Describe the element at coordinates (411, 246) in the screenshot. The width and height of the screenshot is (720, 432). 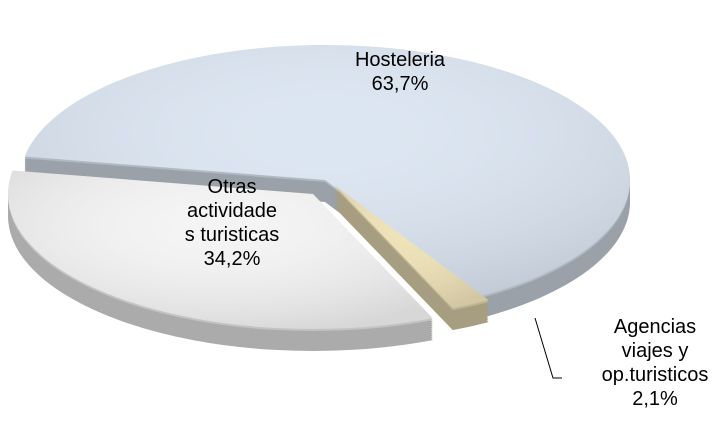
I see `slice-shade` at that location.